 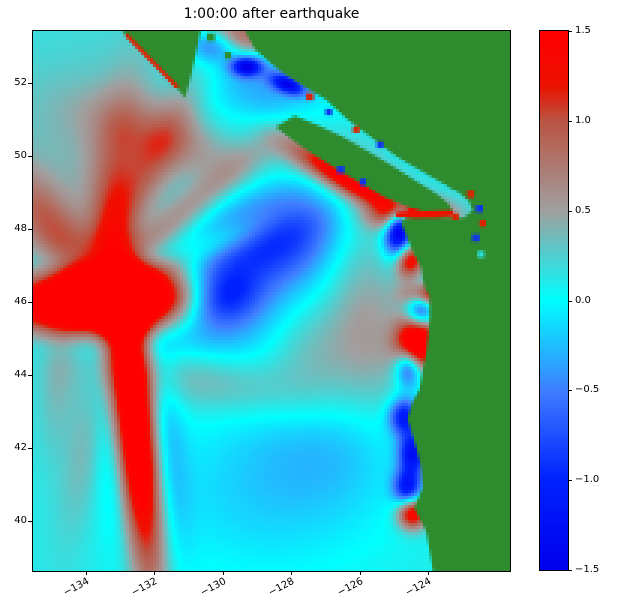 What do you see at coordinates (554, 300) in the screenshot?
I see `colorbar-canvas` at bounding box center [554, 300].